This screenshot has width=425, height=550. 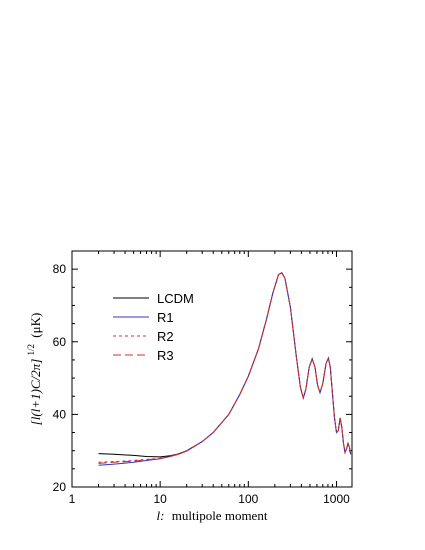 What do you see at coordinates (31, 350) in the screenshot?
I see `y-axis-label-exponent: 1/2` at bounding box center [31, 350].